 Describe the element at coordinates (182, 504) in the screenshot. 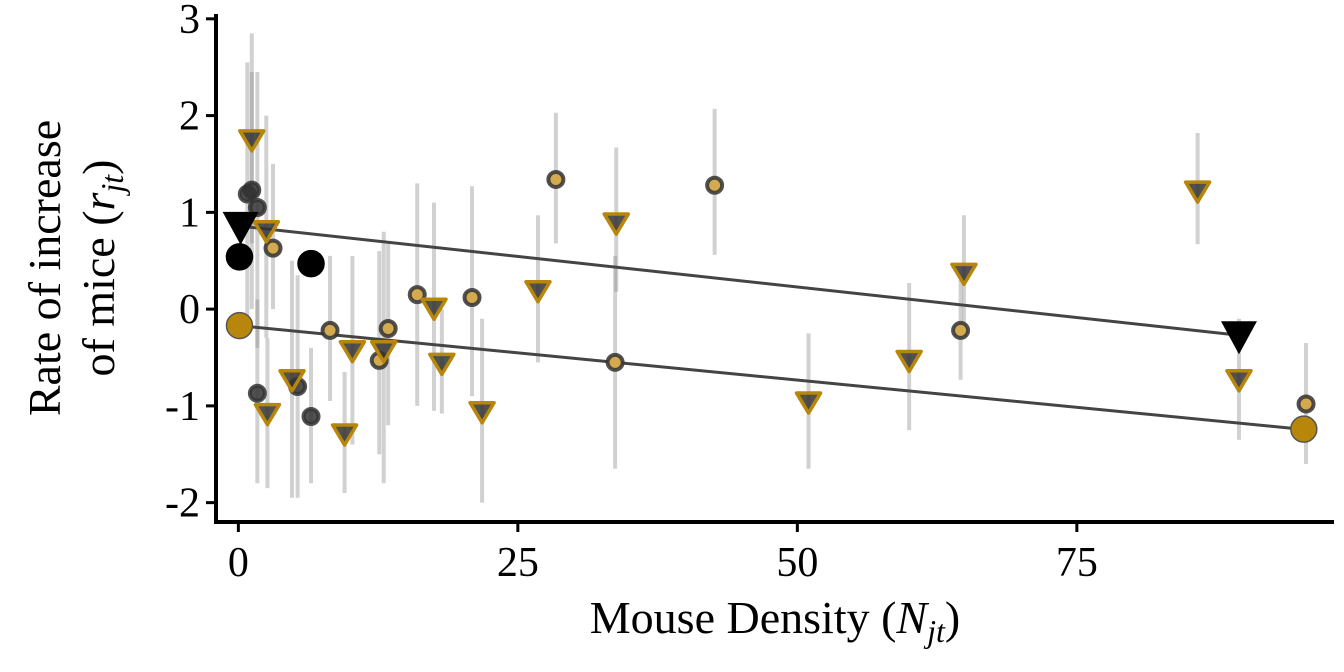

I see `y-tick-label: -2` at that location.